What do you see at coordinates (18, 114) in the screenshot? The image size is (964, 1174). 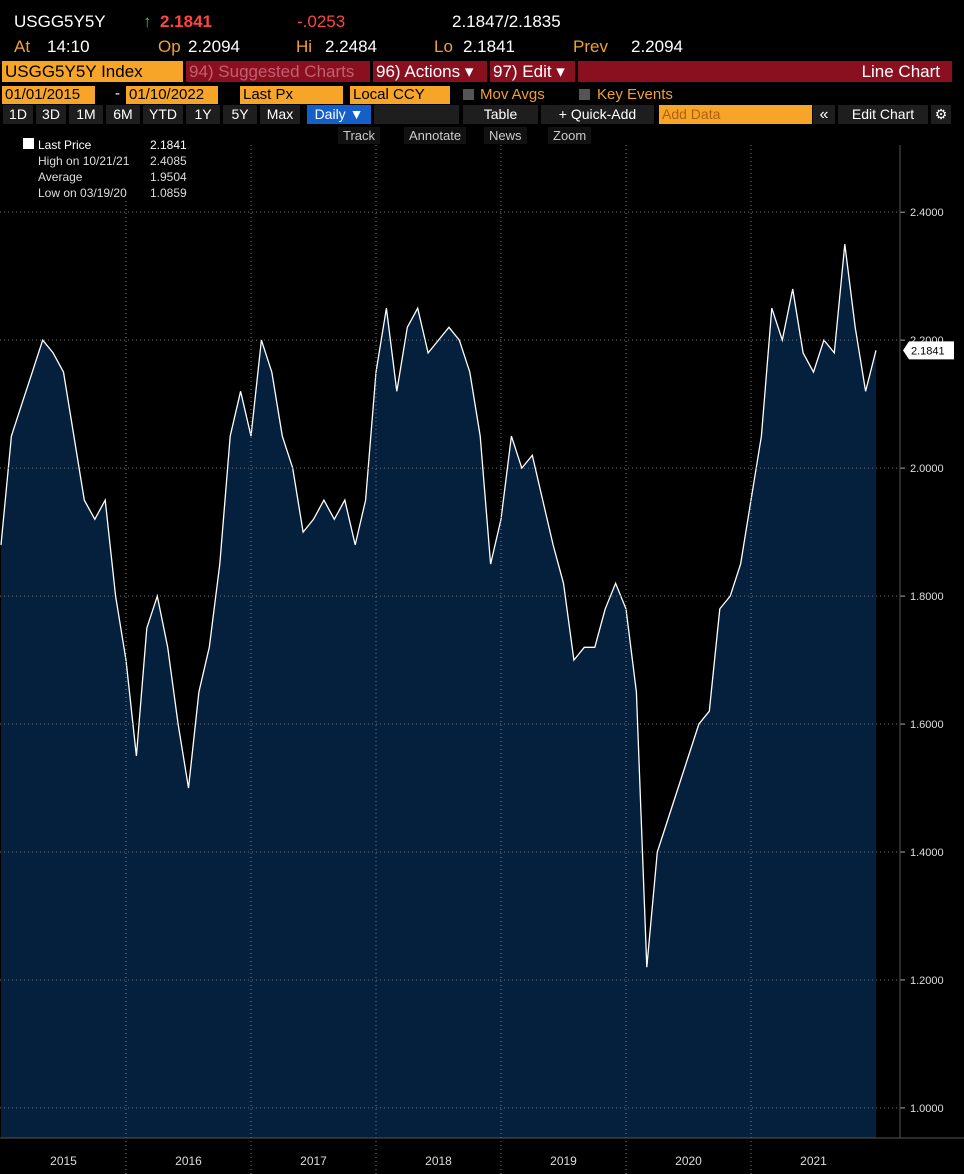 I see `period-button: 1D` at bounding box center [18, 114].